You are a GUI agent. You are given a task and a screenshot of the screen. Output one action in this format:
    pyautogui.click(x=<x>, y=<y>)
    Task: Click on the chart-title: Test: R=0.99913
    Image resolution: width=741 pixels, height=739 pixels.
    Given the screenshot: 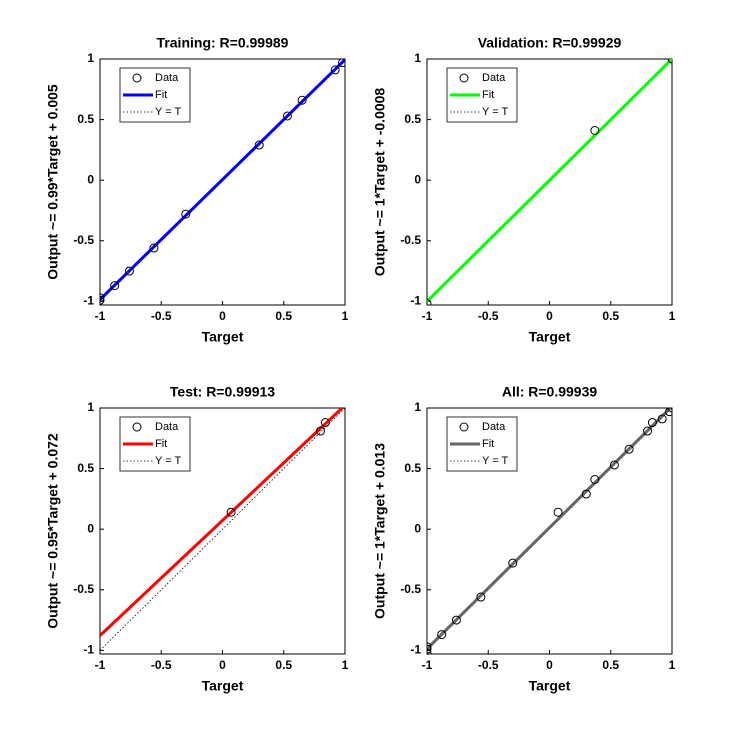 What is the action you would take?
    pyautogui.click(x=222, y=392)
    